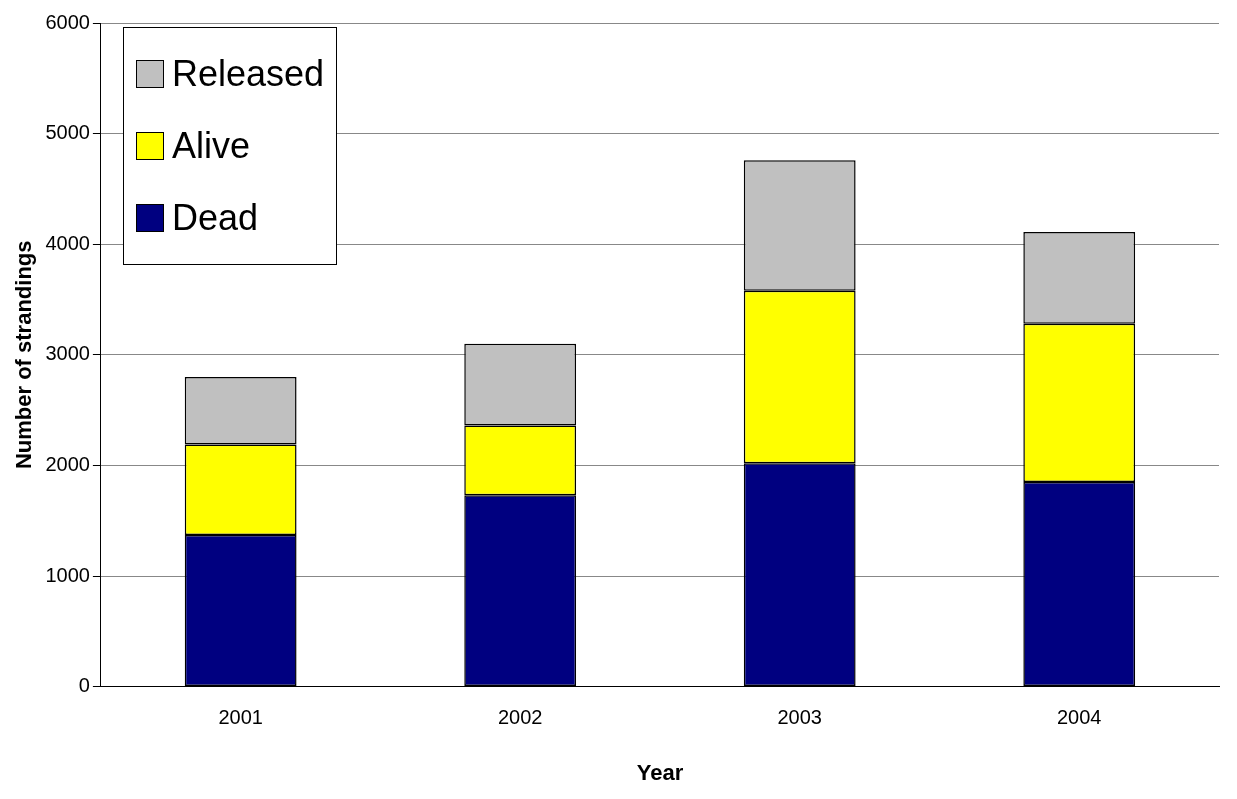 The width and height of the screenshot is (1237, 799). What do you see at coordinates (84, 685) in the screenshot?
I see `y-tick-label: 0` at bounding box center [84, 685].